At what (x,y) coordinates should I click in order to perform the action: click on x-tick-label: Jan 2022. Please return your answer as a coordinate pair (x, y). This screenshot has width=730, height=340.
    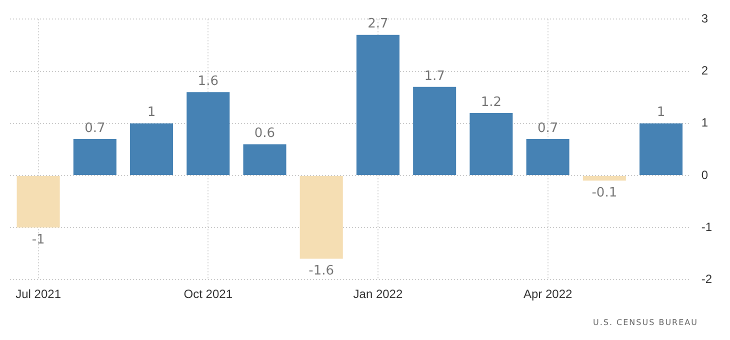
    Looking at the image, I should click on (378, 294).